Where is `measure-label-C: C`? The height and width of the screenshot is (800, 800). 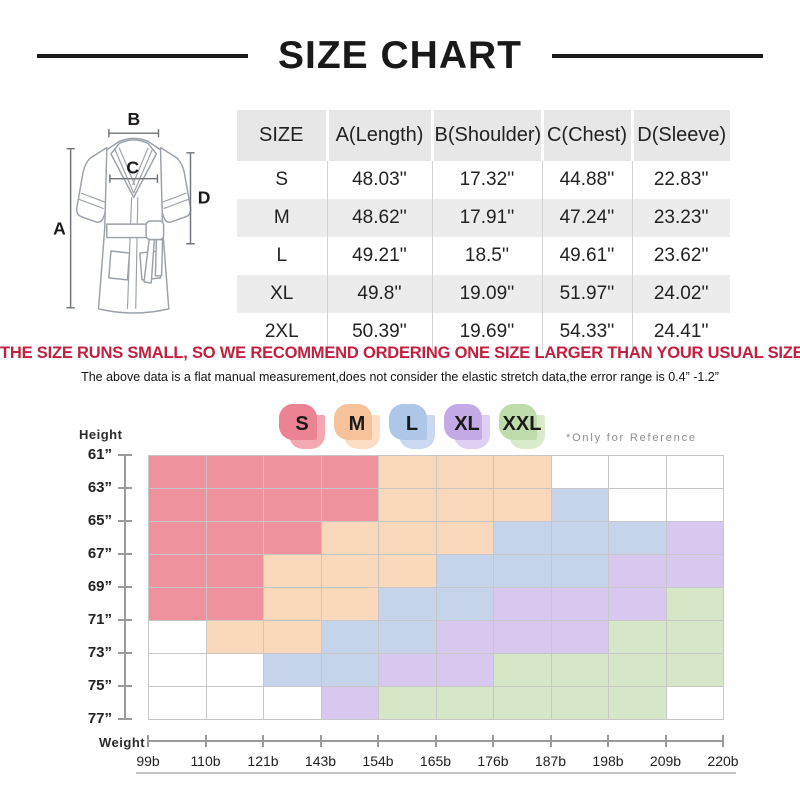
measure-label-C: C is located at coordinates (132, 168).